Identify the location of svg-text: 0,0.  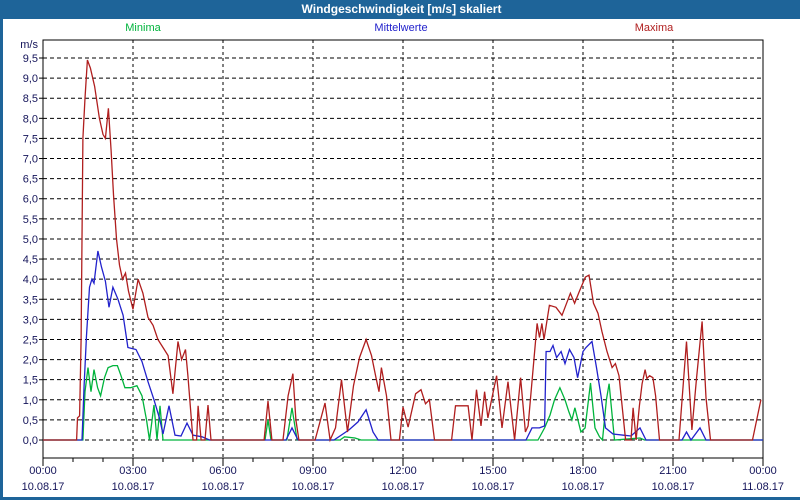
(30, 441).